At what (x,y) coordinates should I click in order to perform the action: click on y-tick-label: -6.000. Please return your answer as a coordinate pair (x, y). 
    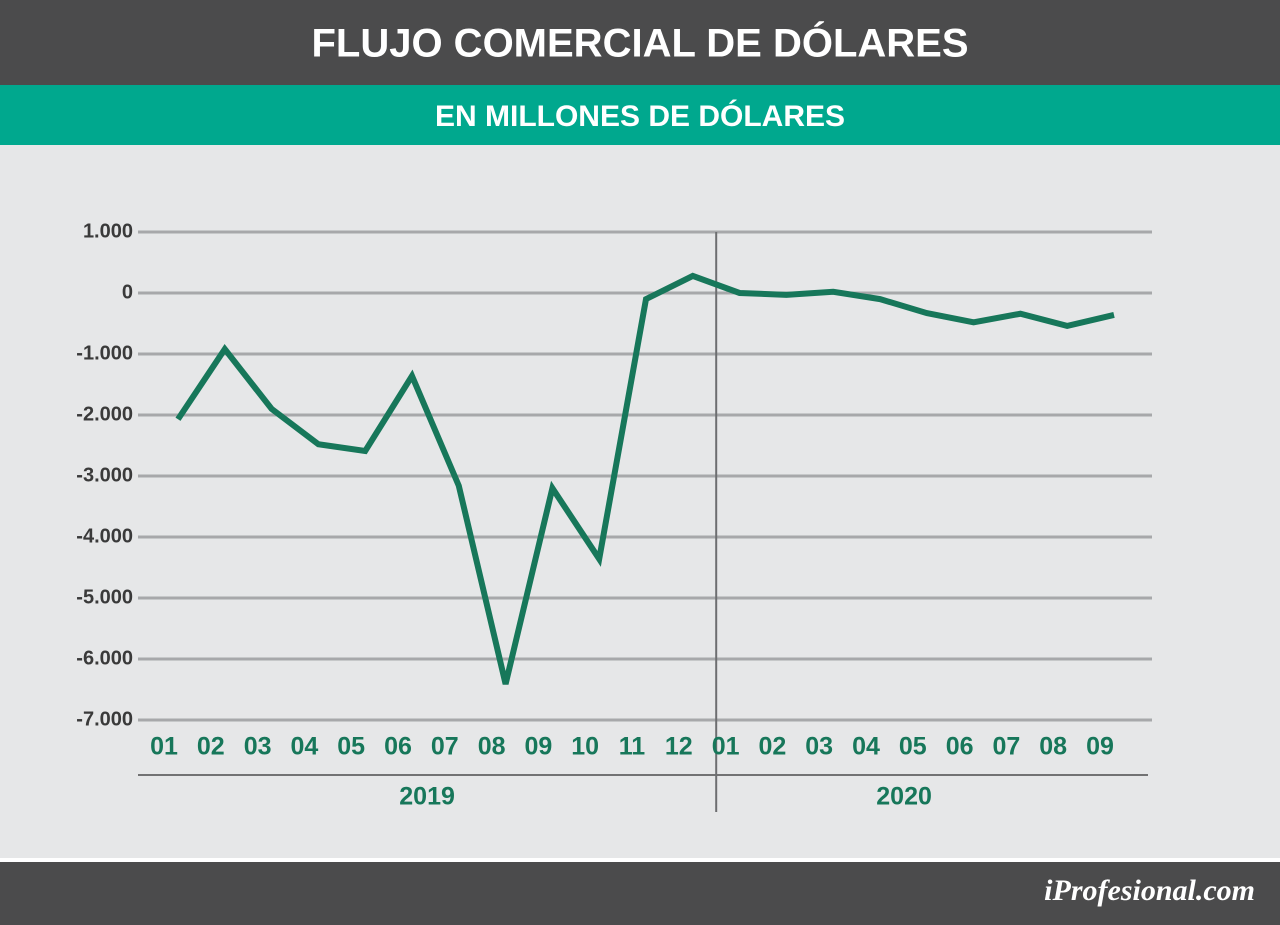
    Looking at the image, I should click on (104, 658).